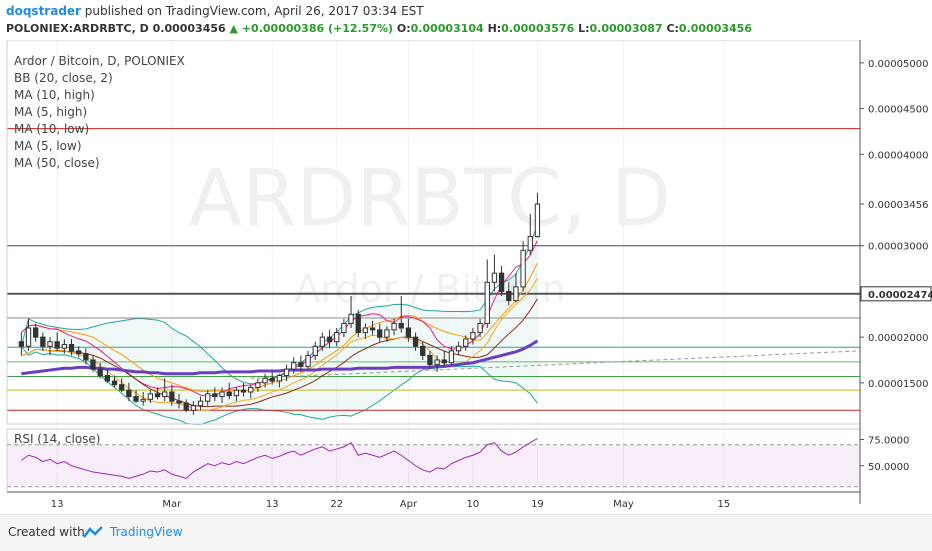 This screenshot has height=551, width=932. I want to click on close-label: C:, so click(672, 28).